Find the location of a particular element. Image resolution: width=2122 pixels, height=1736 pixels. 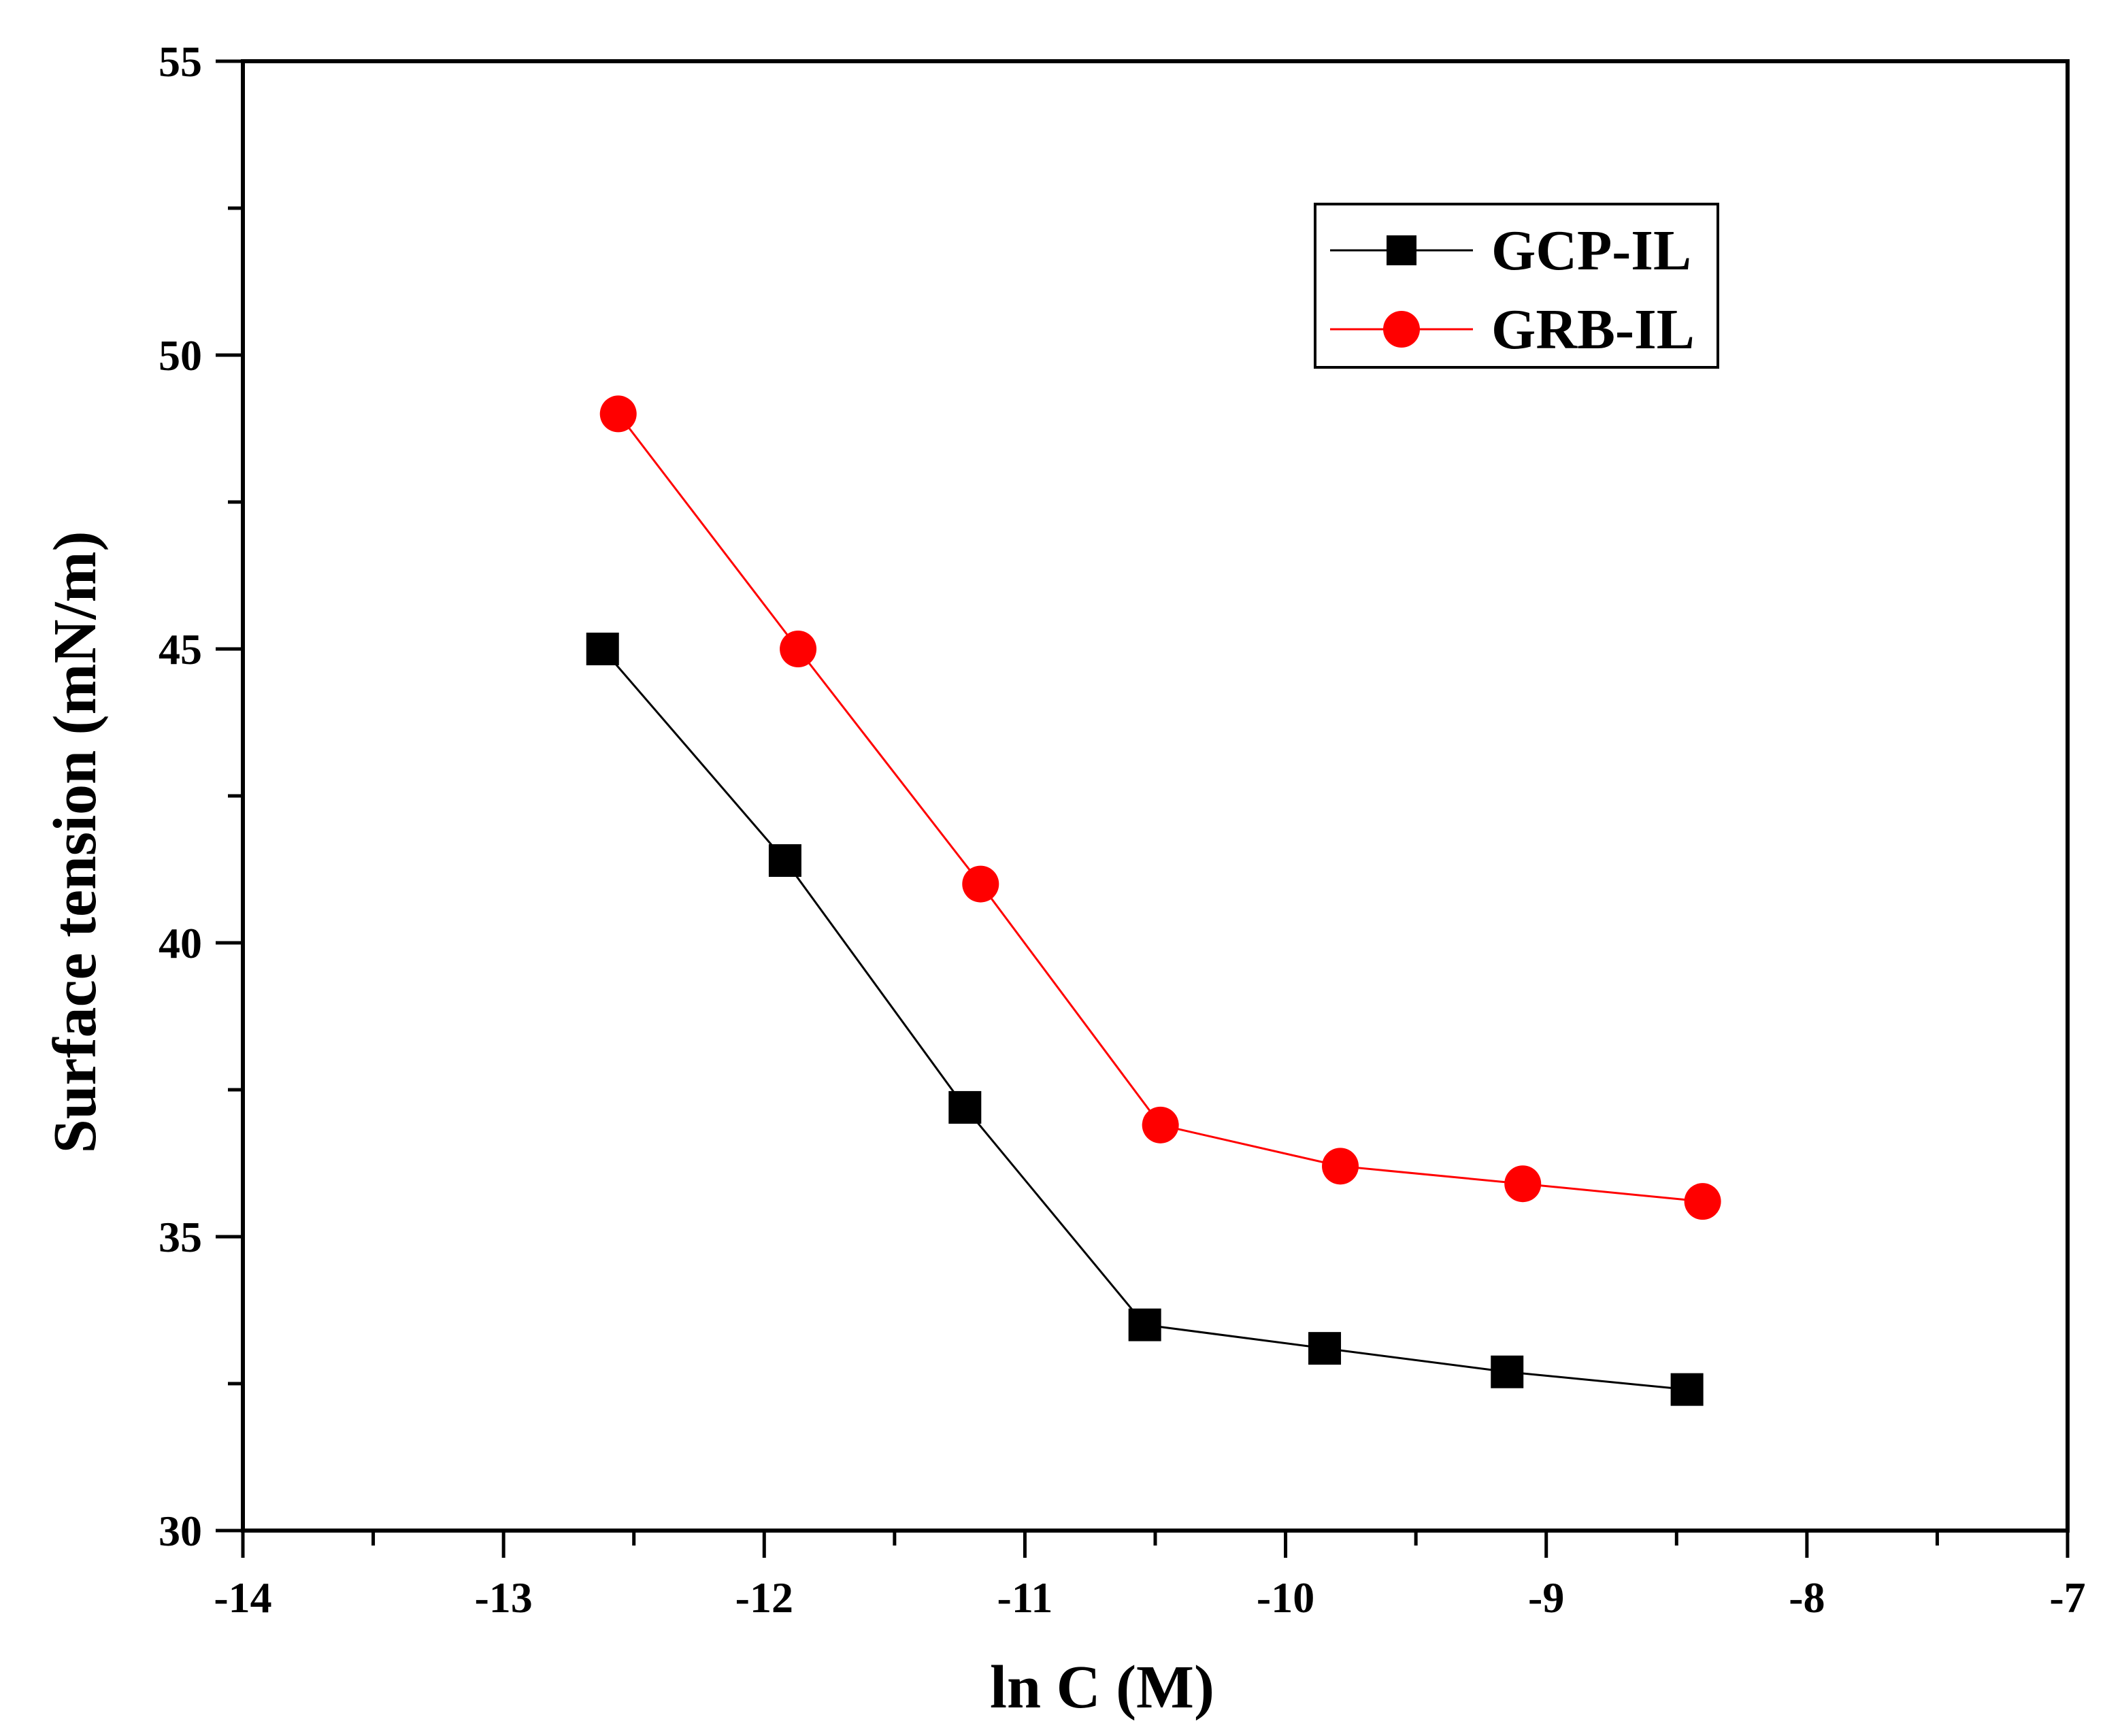

x-tick-label: -7 is located at coordinates (2067, 1597).